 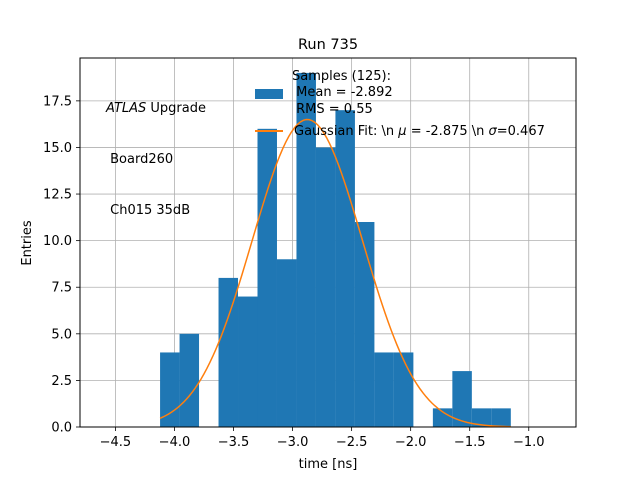 What do you see at coordinates (269, 131) in the screenshot?
I see `legend-fit-swatch` at bounding box center [269, 131].